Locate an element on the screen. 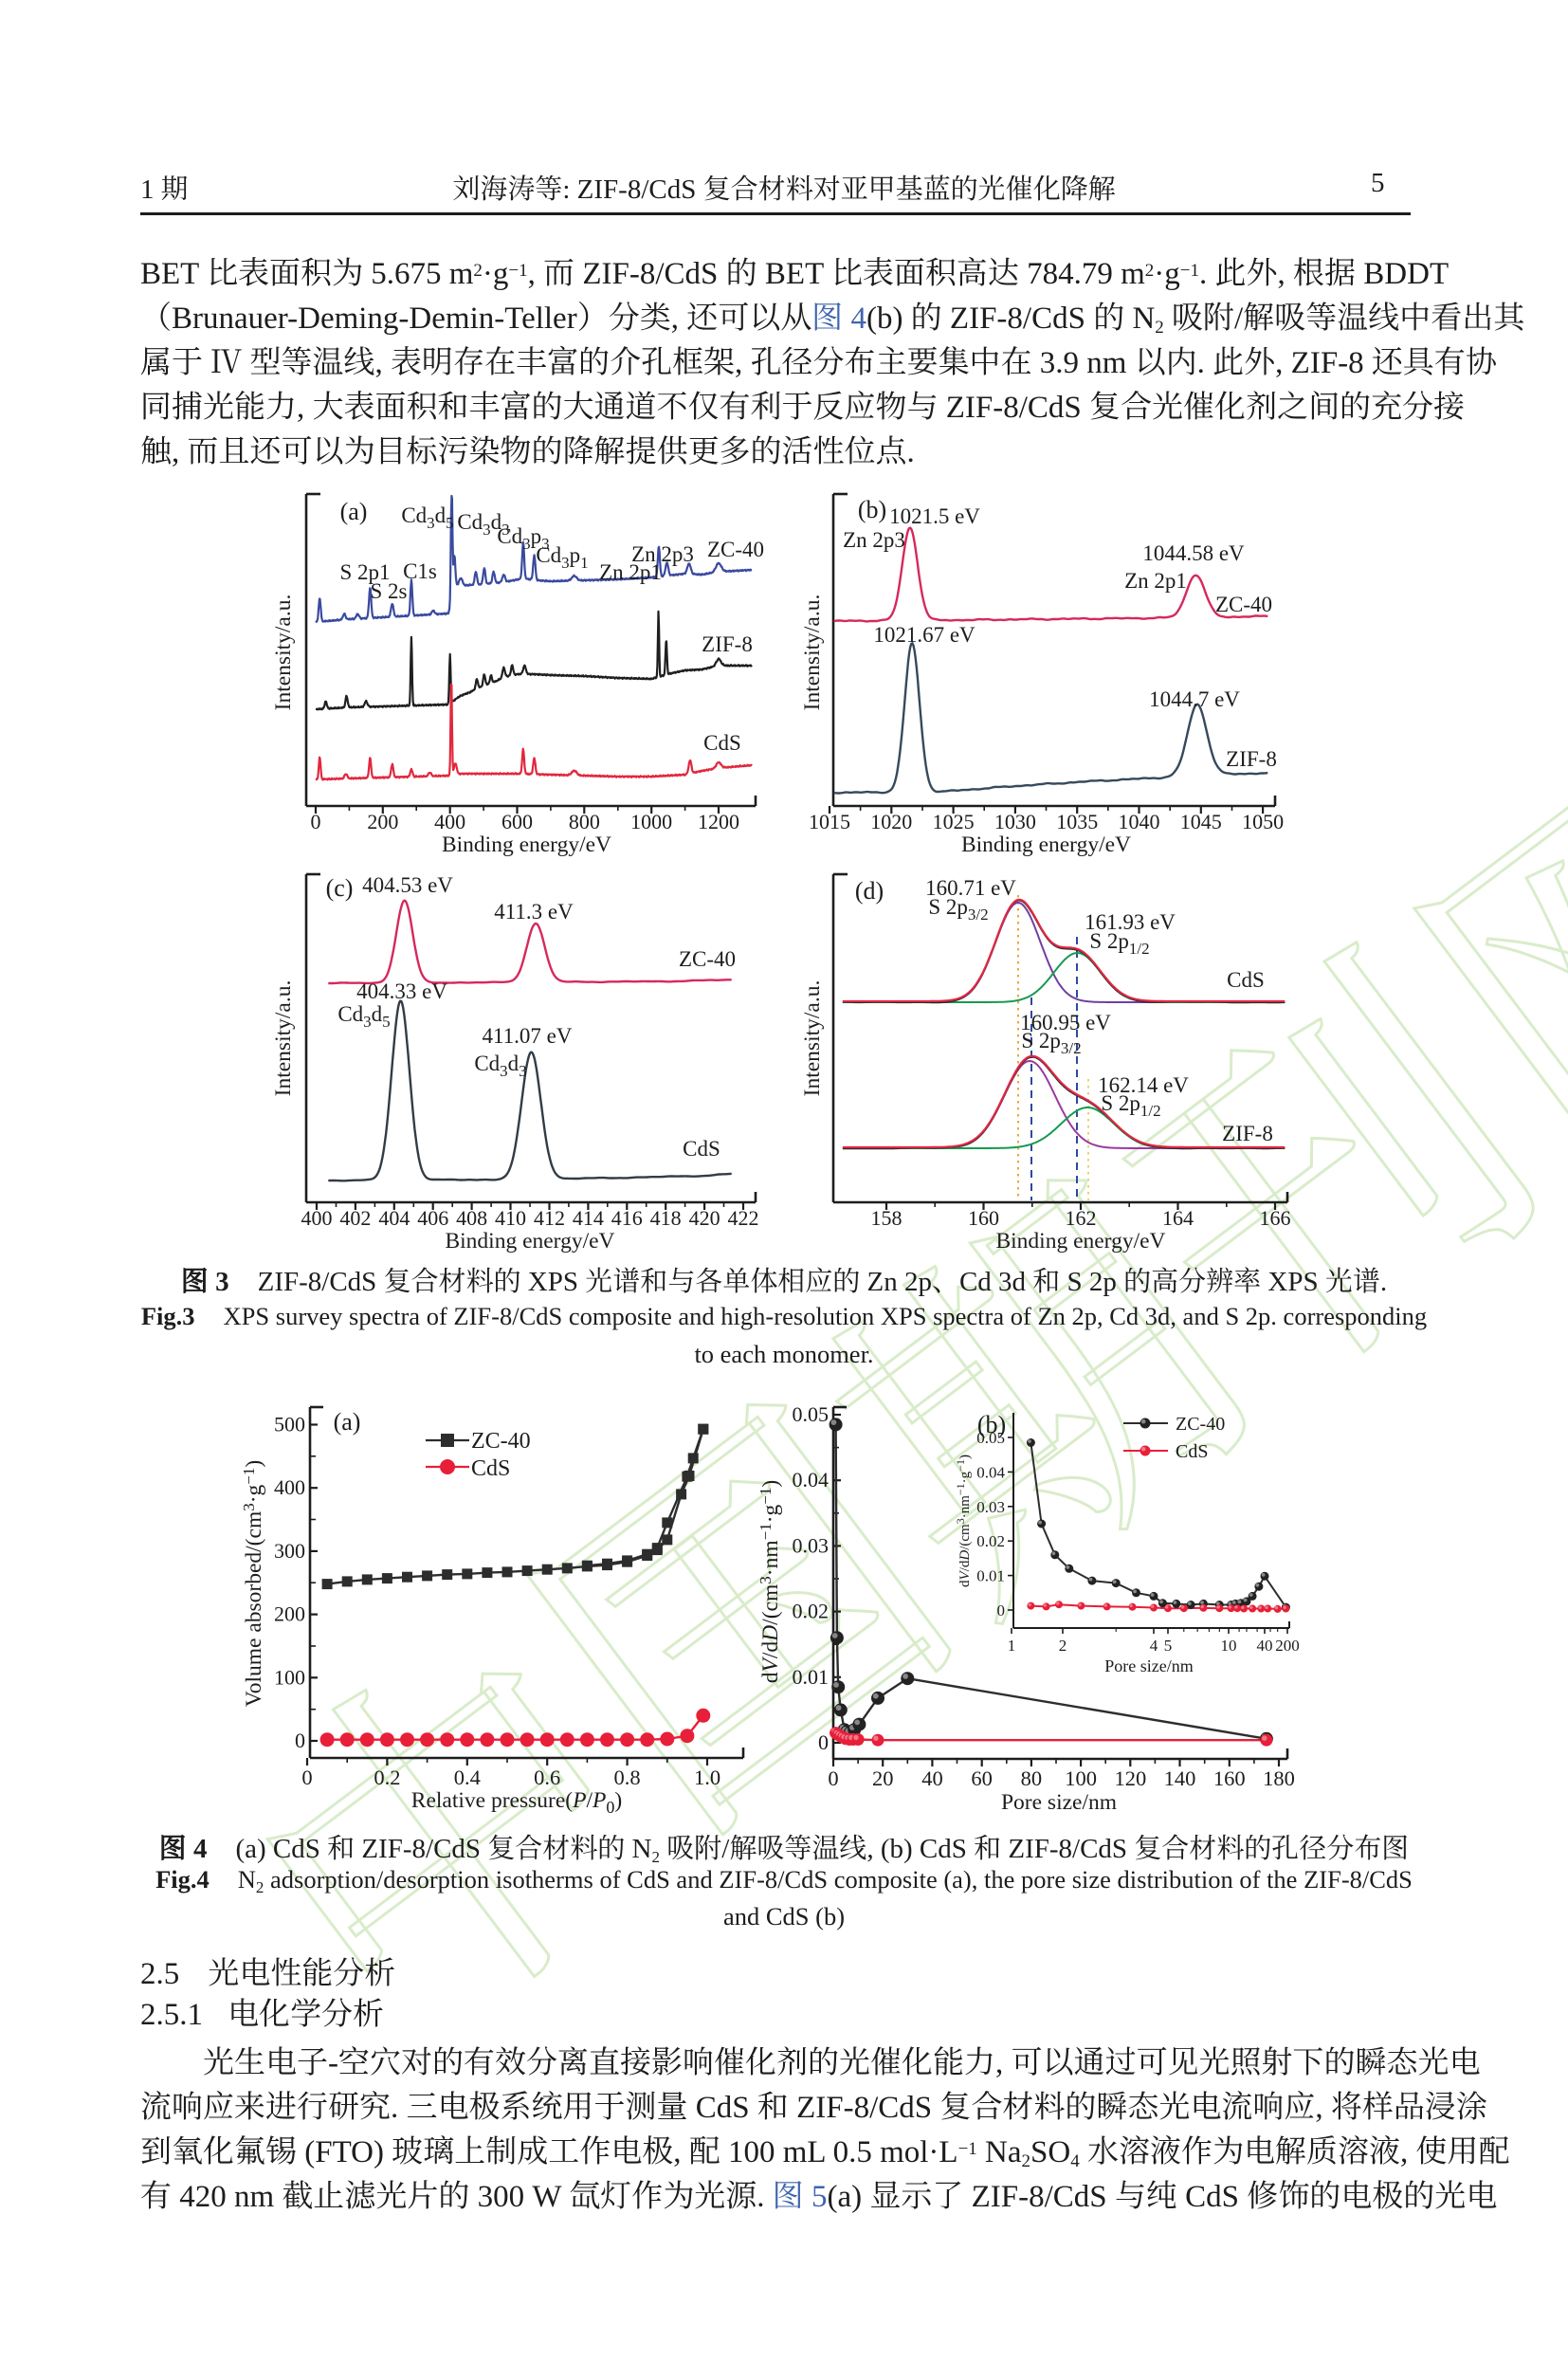 The image size is (1568, 2379). svg-text: 2 is located at coordinates (1063, 1646).